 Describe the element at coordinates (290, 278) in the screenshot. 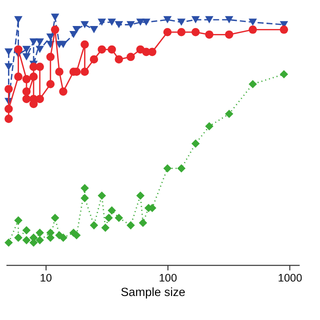

I see `x-tick-label: 1000` at that location.